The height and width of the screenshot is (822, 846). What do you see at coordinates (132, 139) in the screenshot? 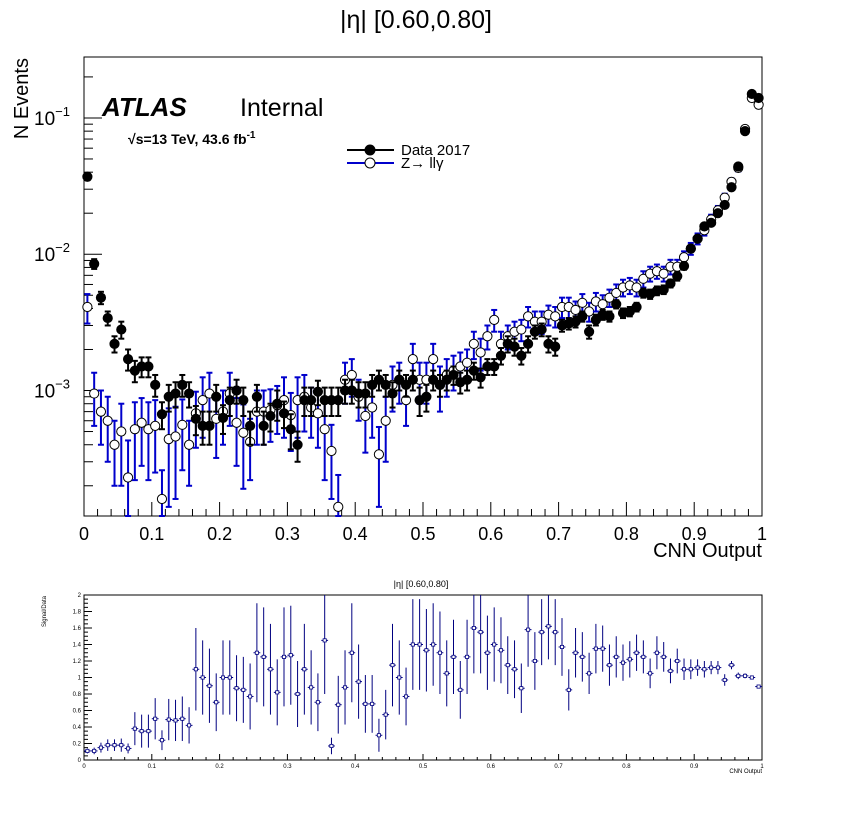
I see `energy-sqrt: √` at bounding box center [132, 139].